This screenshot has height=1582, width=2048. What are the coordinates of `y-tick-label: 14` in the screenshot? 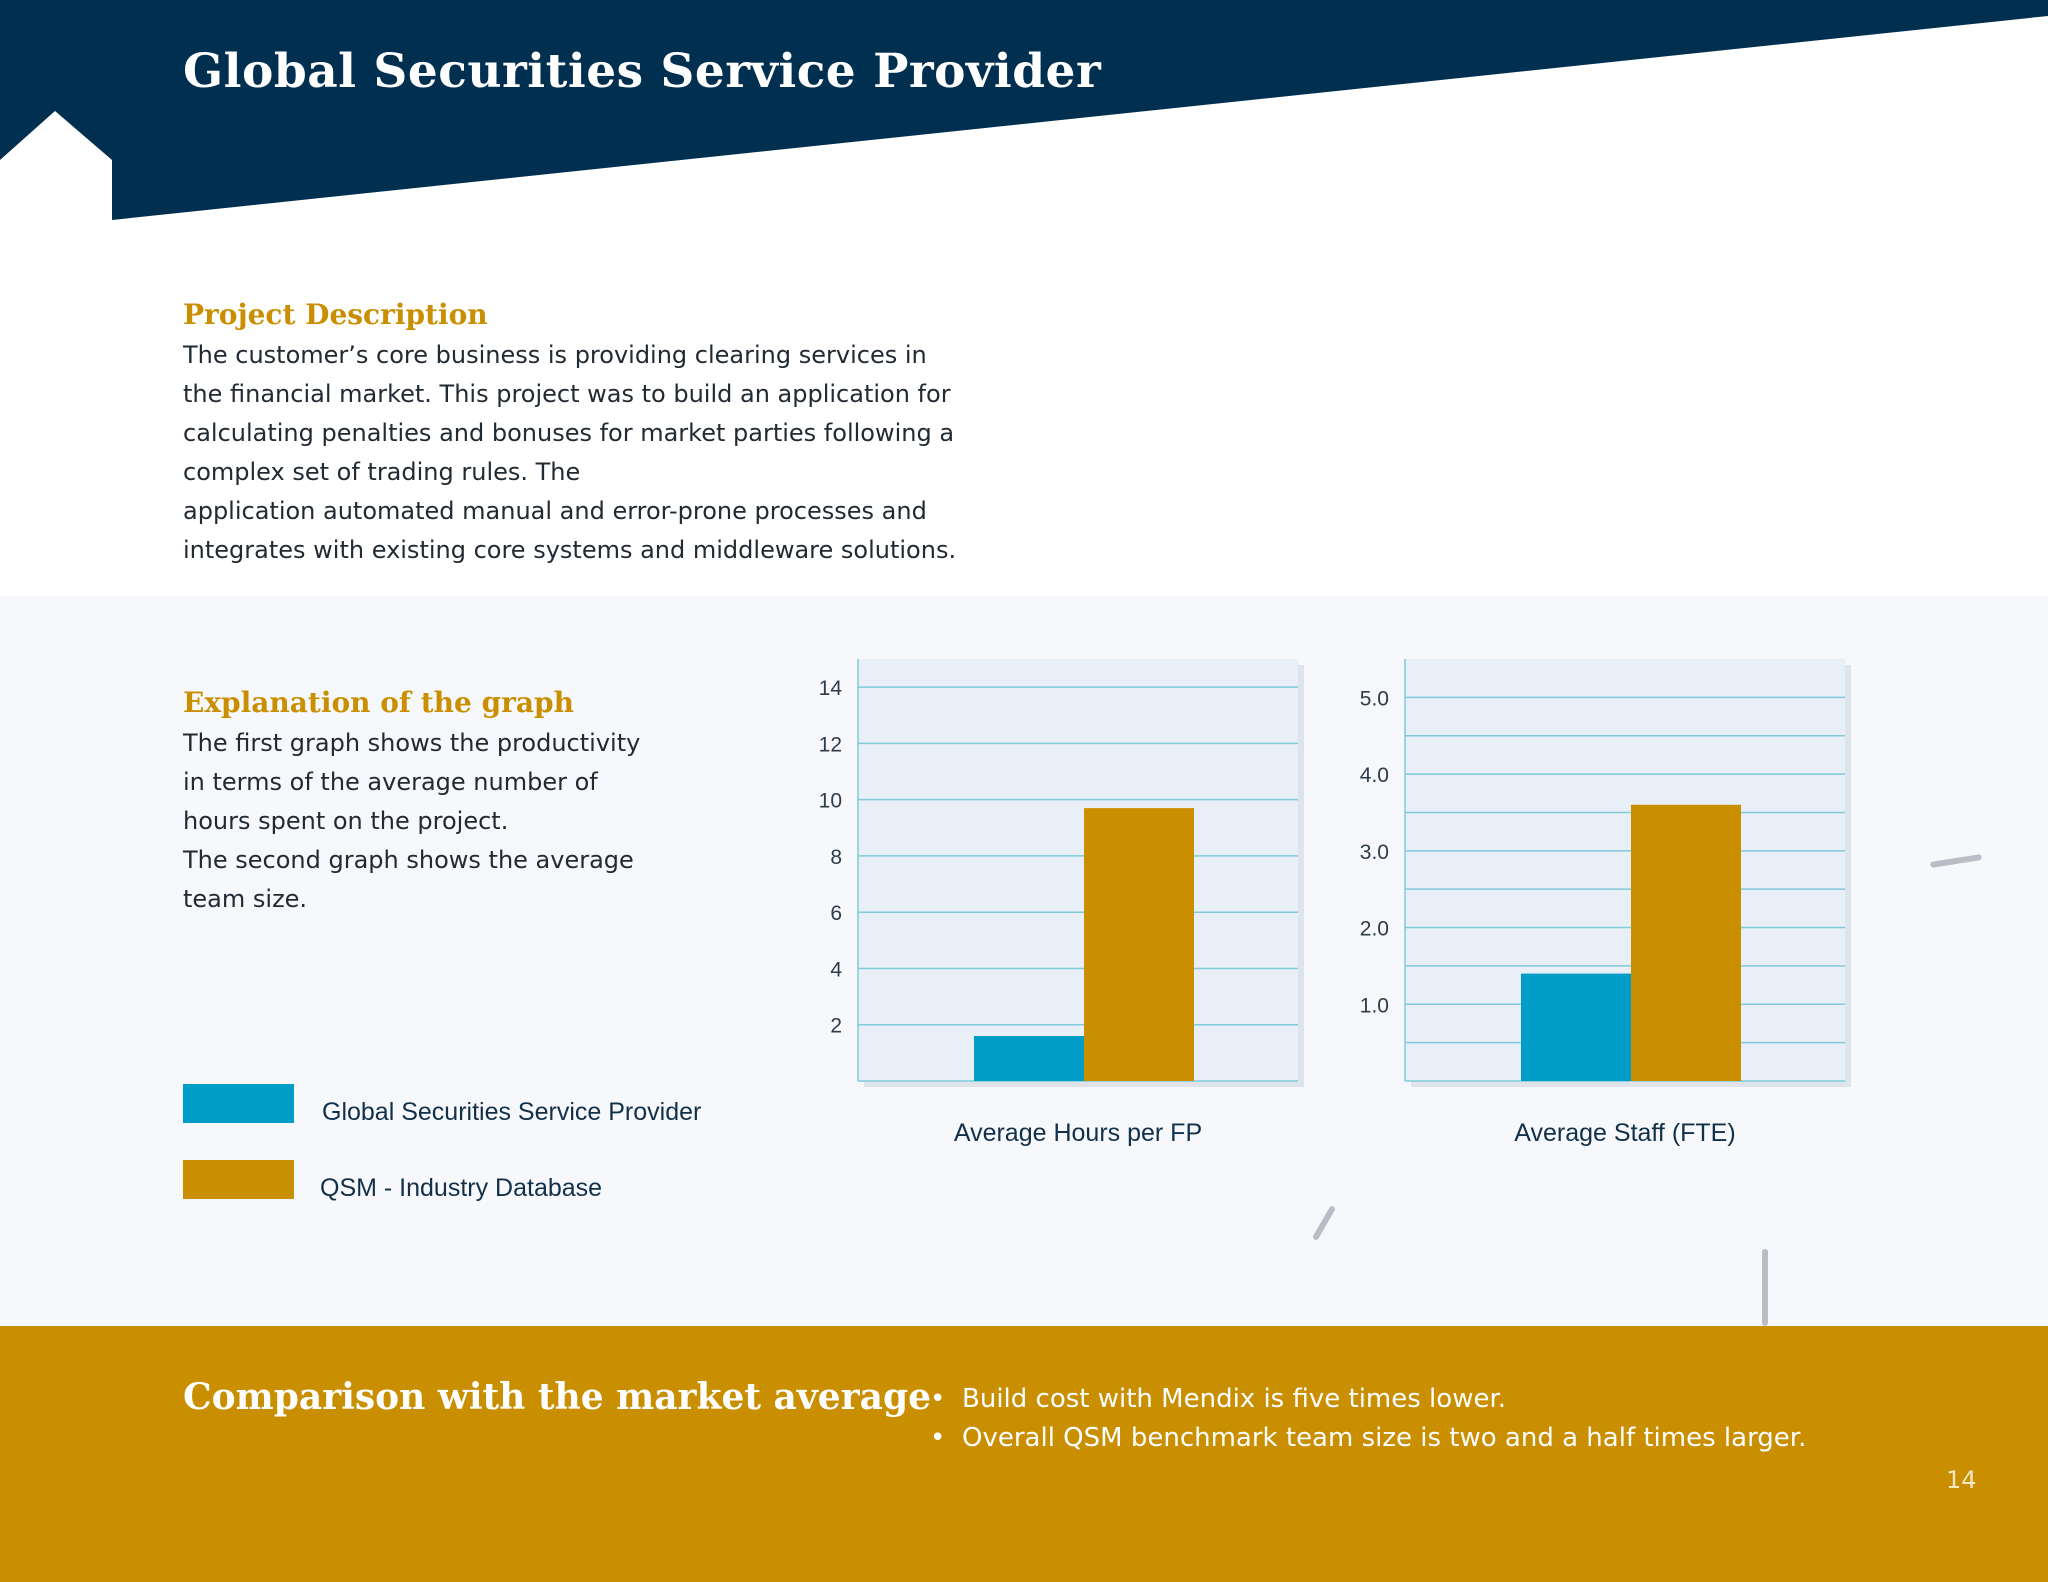 It's located at (831, 688).